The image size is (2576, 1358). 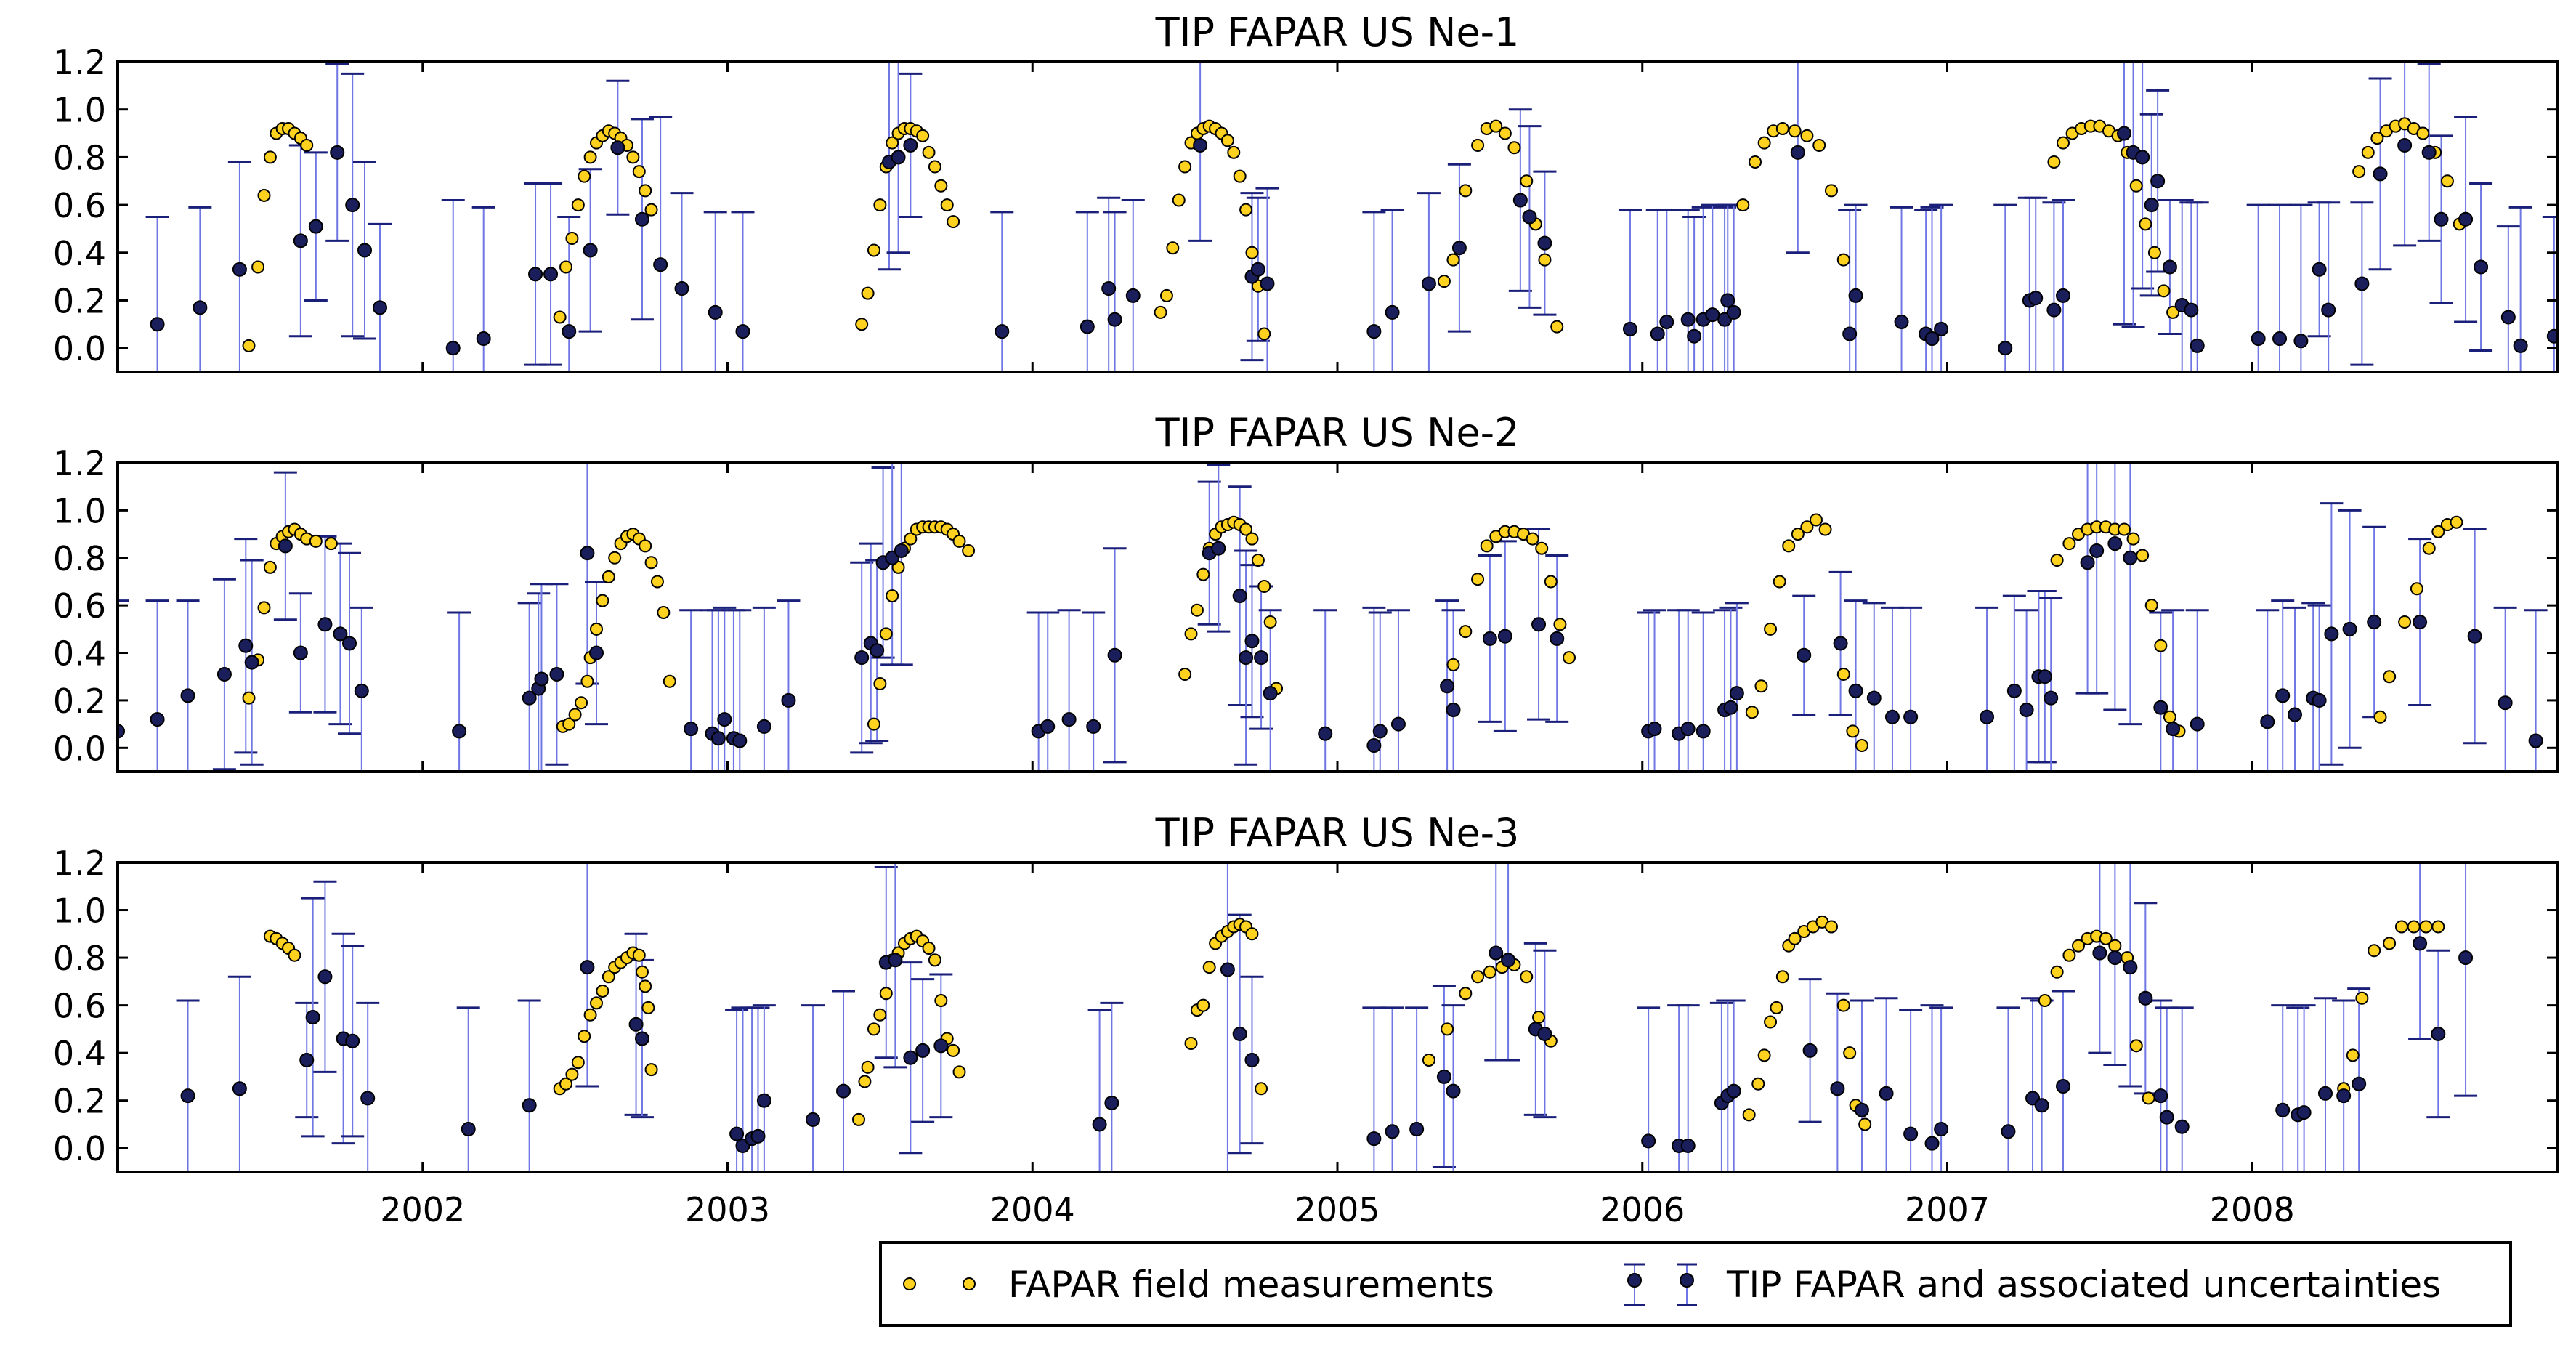 What do you see at coordinates (79, 253) in the screenshot?
I see `y-tick-label: 0.4` at bounding box center [79, 253].